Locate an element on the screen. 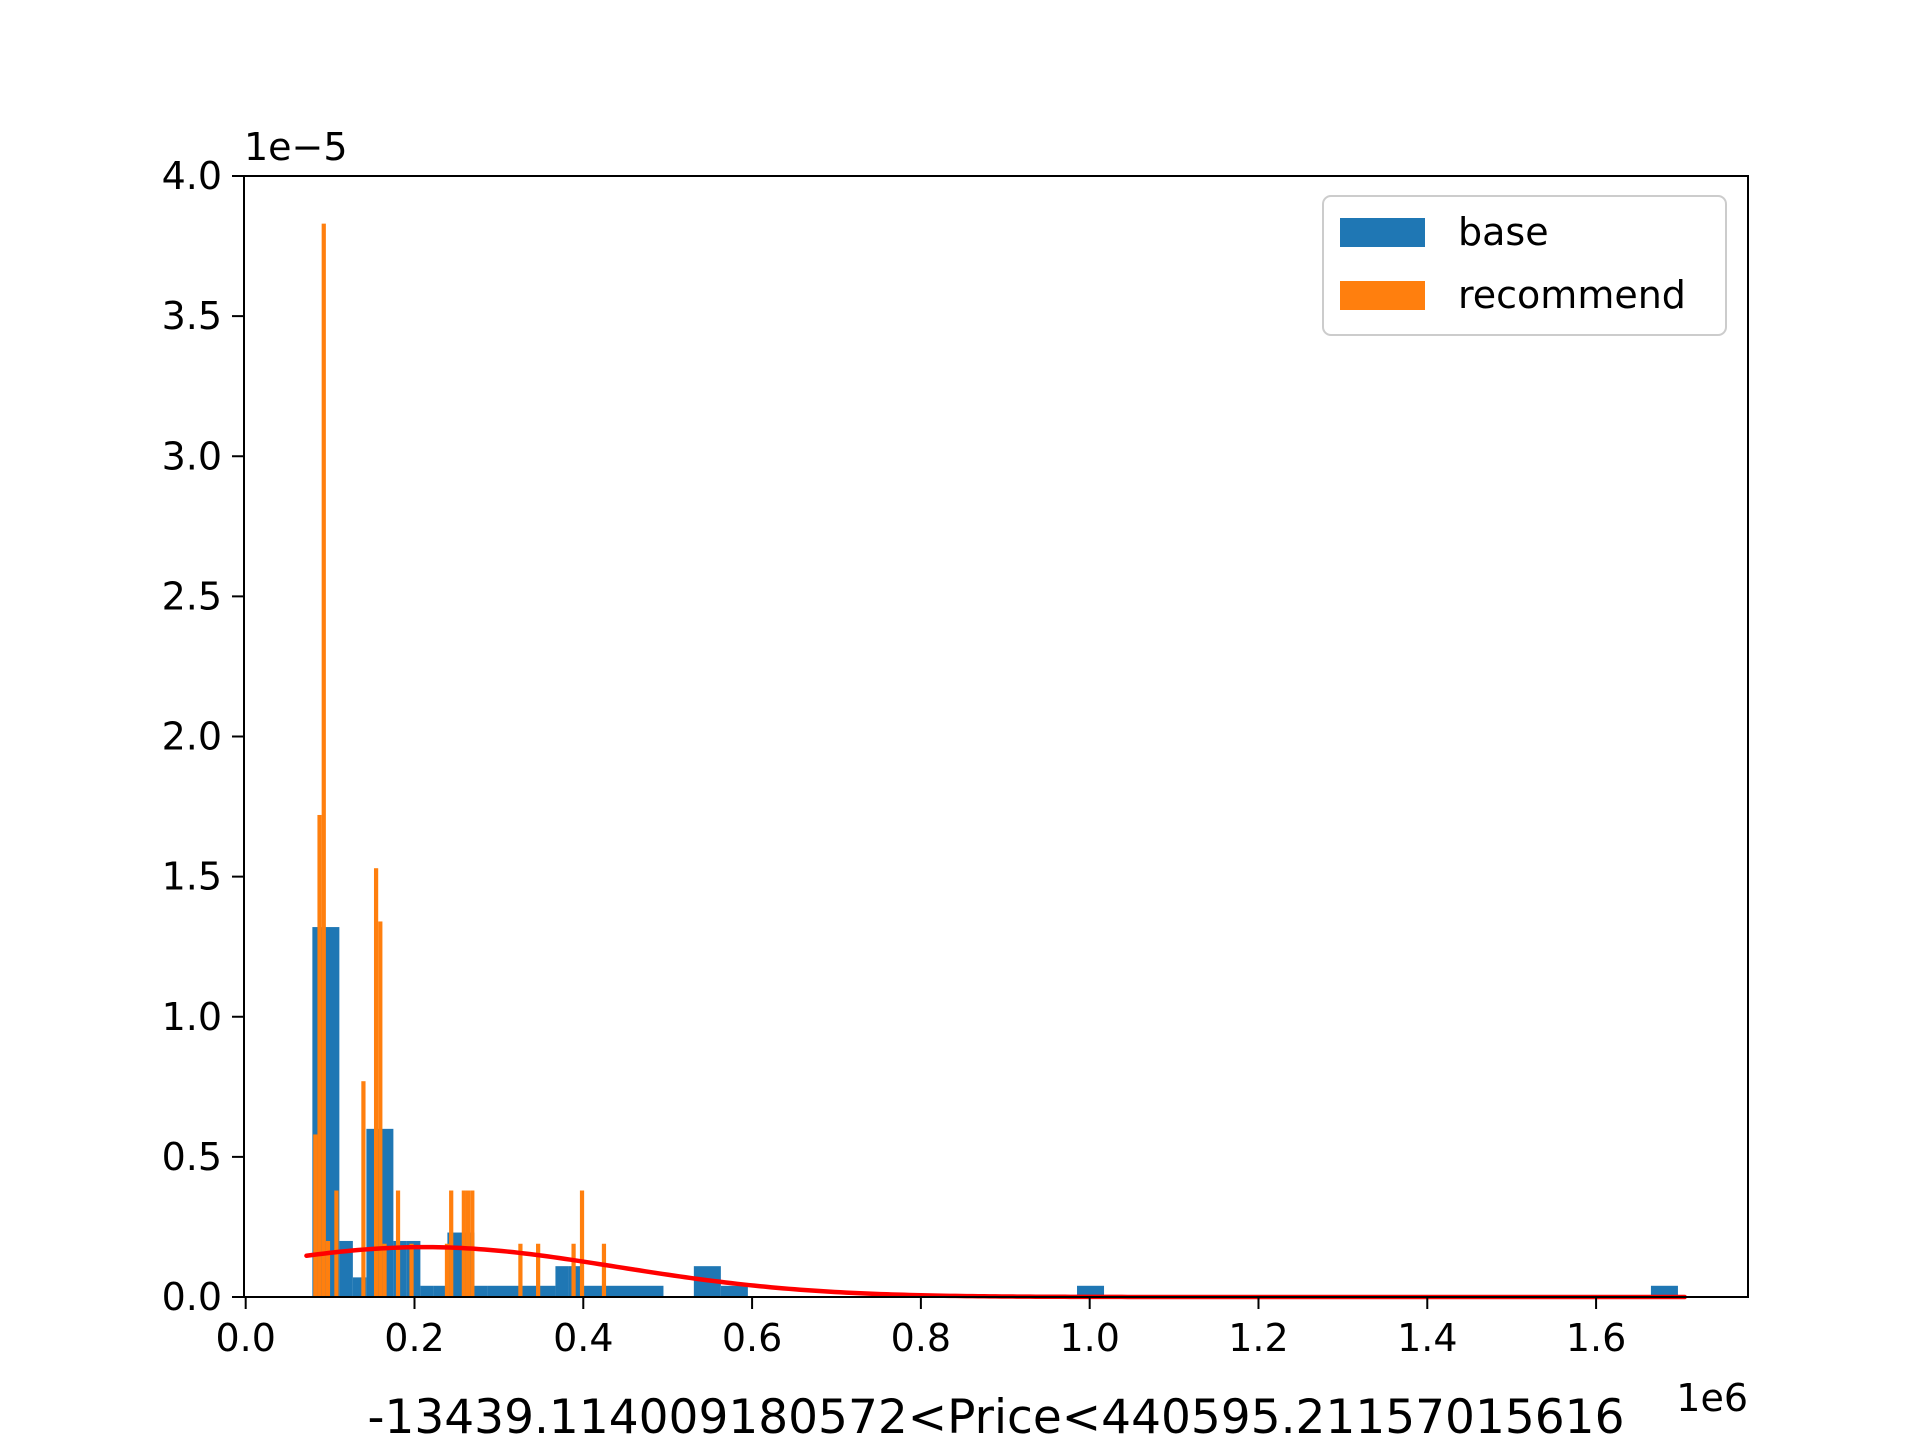 This screenshot has height=1440, width=1920. legend-swatch-recommend is located at coordinates (1382, 295).